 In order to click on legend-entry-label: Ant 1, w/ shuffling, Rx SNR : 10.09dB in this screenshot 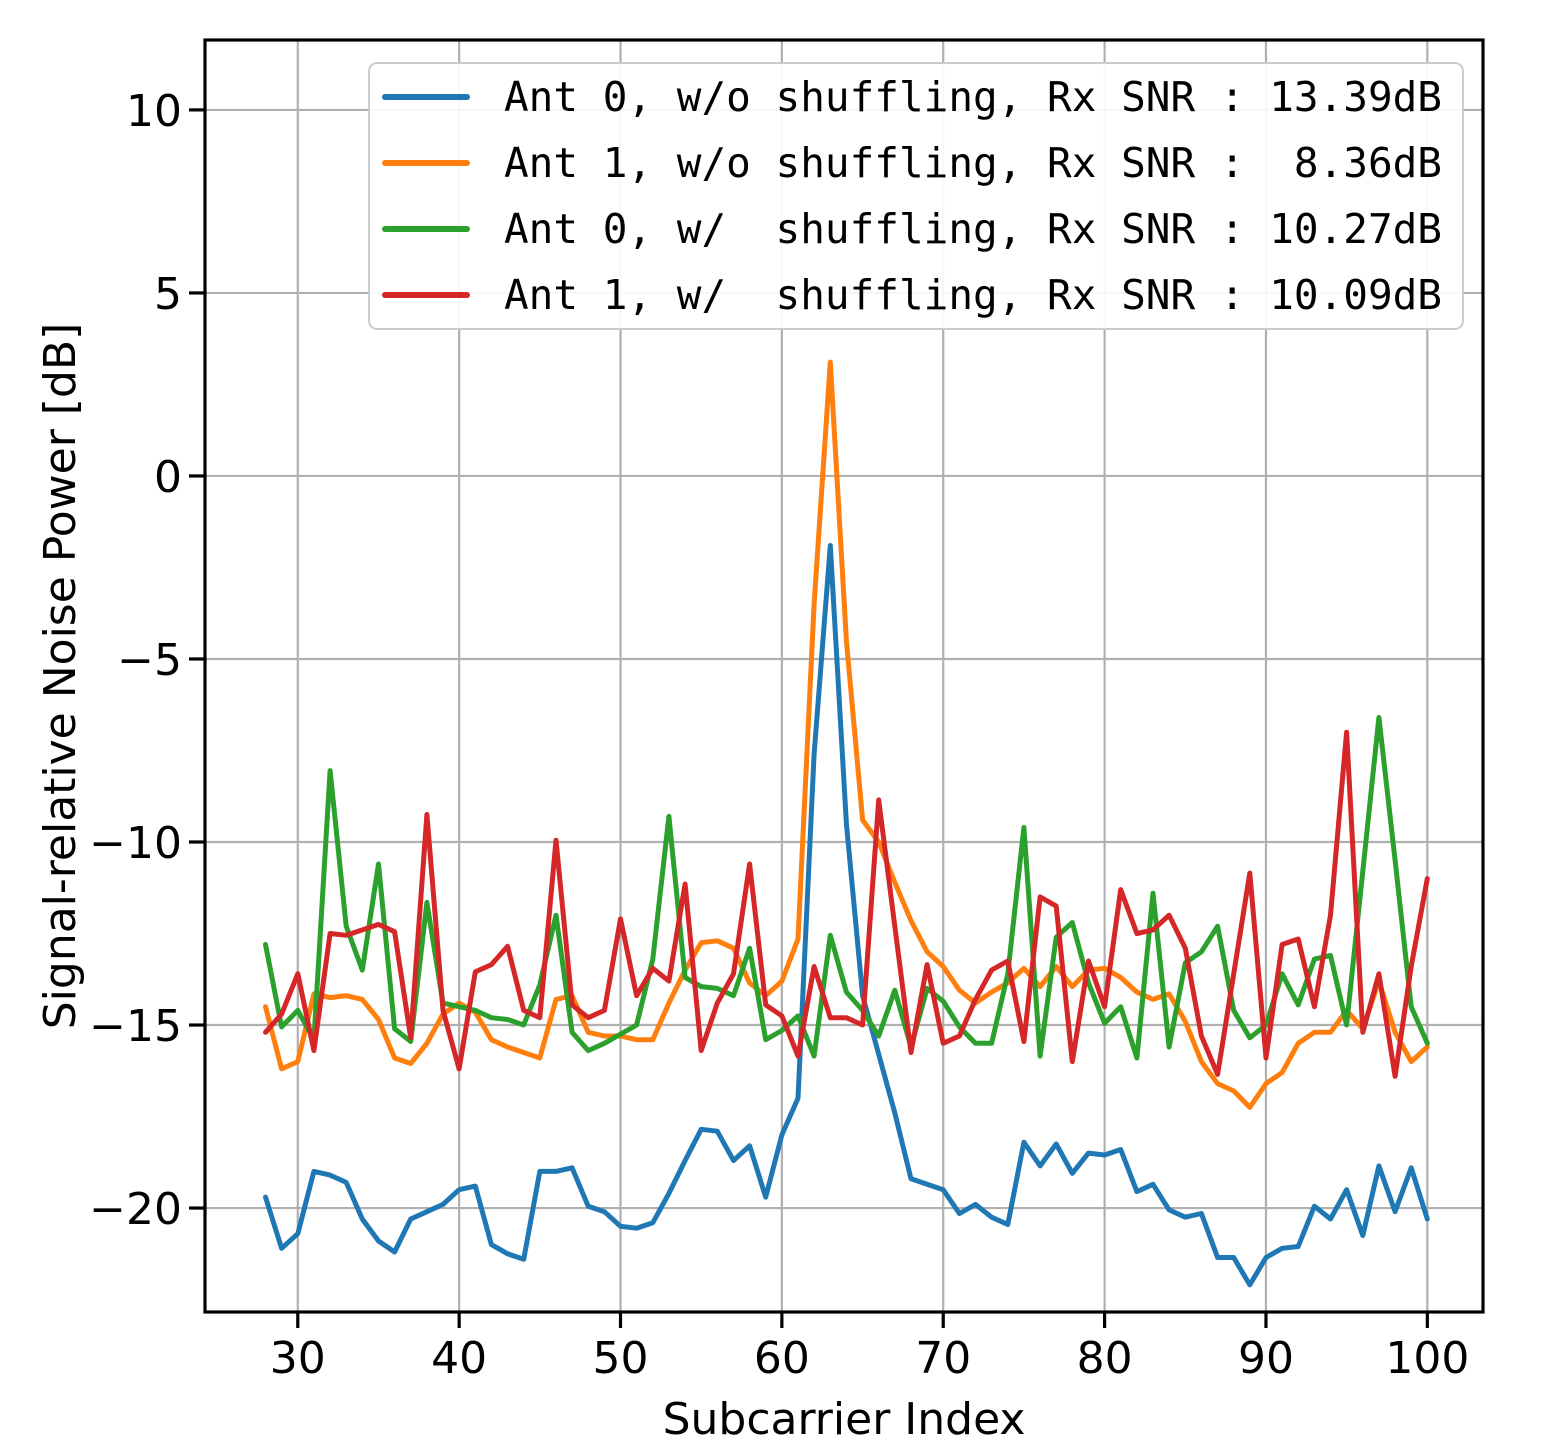, I will do `click(973, 294)`.